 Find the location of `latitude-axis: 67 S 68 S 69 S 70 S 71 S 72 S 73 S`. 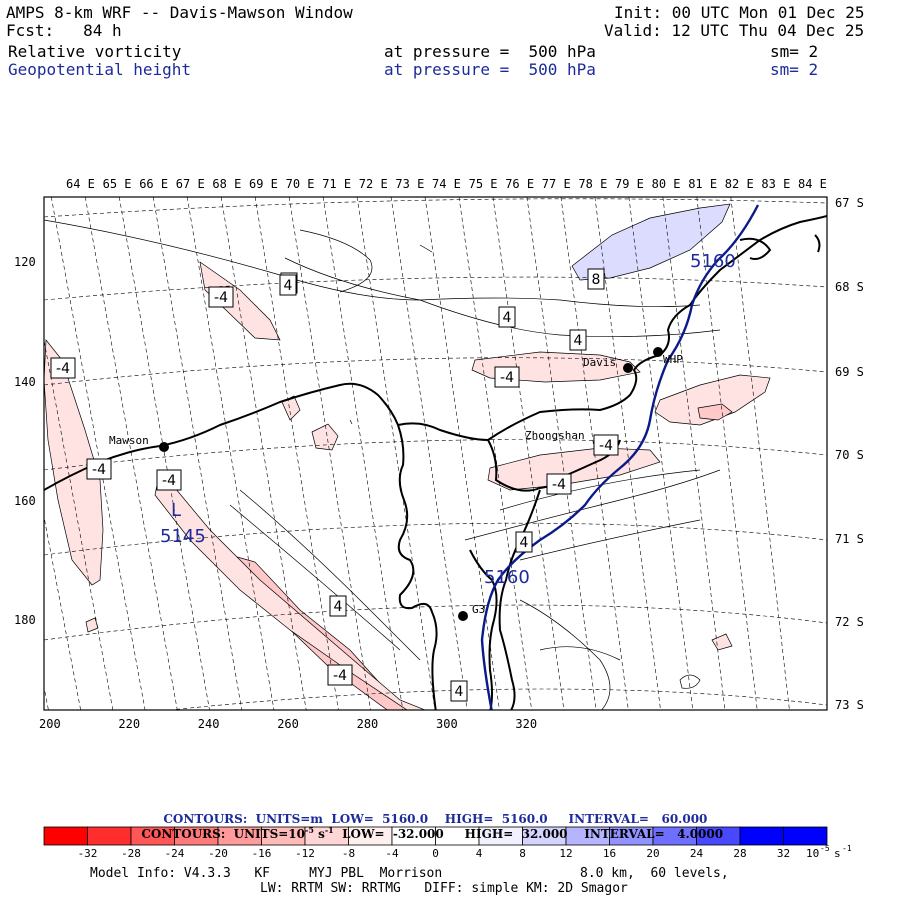

latitude-axis: 67 S 68 S 69 S 70 S 71 S 72 S 73 S is located at coordinates (849, 454).